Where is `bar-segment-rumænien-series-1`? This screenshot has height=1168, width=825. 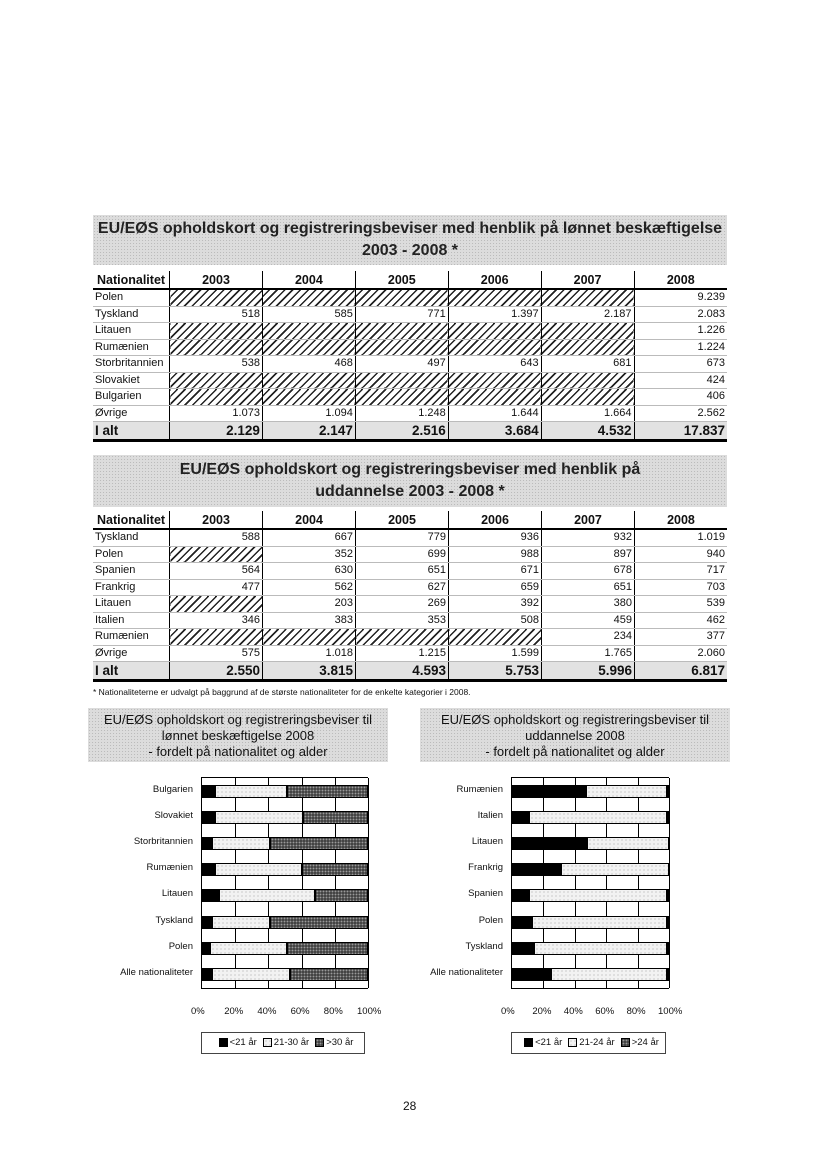
bar-segment-rumænien-series-1 is located at coordinates (549, 791).